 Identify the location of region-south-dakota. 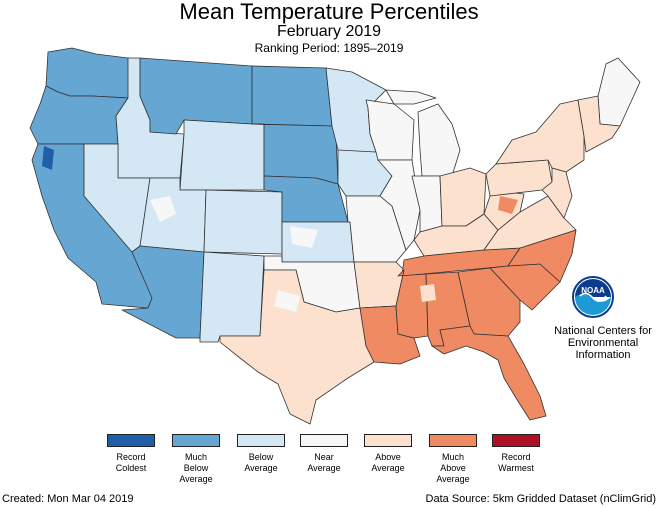
(295, 154).